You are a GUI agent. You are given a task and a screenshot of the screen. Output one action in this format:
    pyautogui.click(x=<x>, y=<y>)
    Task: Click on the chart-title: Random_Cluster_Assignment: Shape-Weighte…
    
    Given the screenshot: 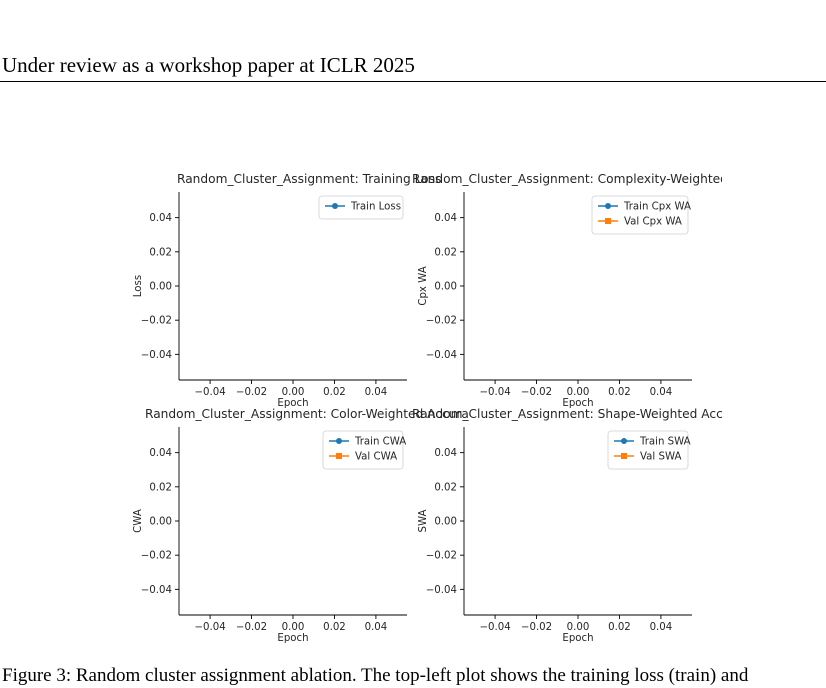 What is the action you would take?
    pyautogui.click(x=571, y=414)
    